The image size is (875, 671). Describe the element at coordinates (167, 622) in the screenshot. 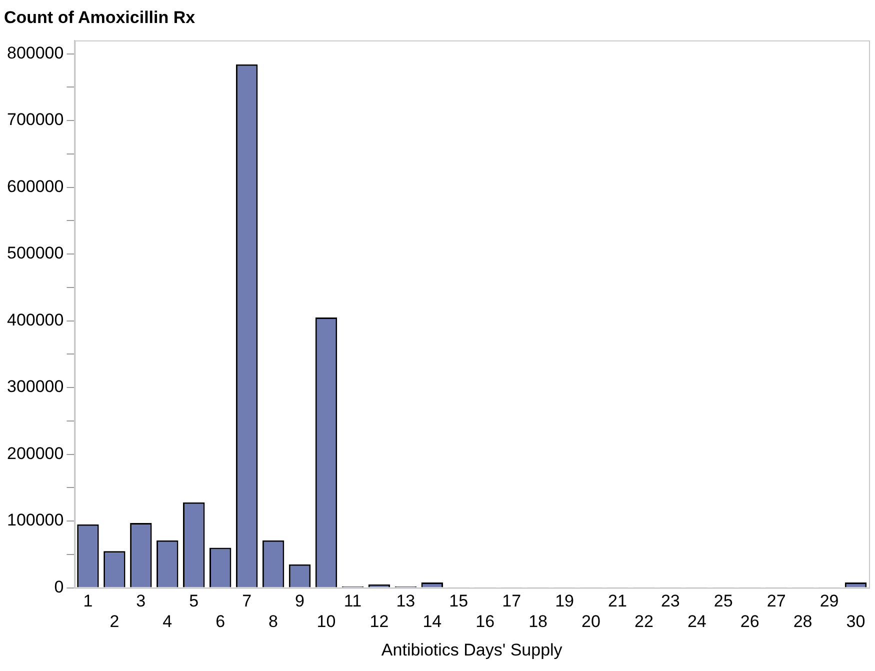

I see `x-tick-label: 4` at that location.